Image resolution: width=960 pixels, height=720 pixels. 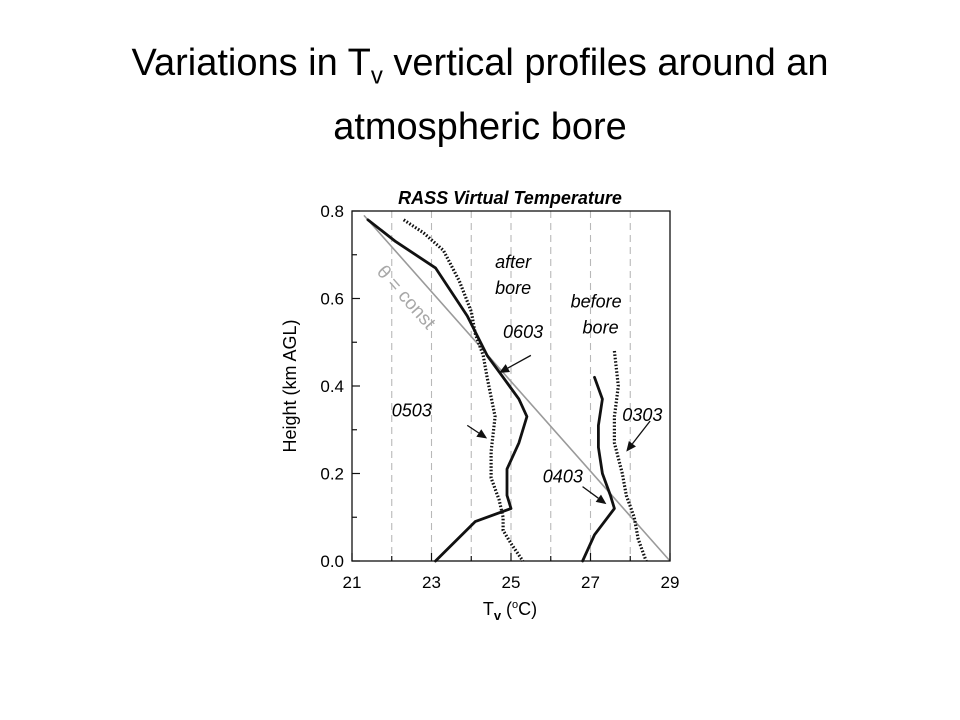 What do you see at coordinates (488, 609) in the screenshot?
I see `x-axis-title-main: T` at bounding box center [488, 609].